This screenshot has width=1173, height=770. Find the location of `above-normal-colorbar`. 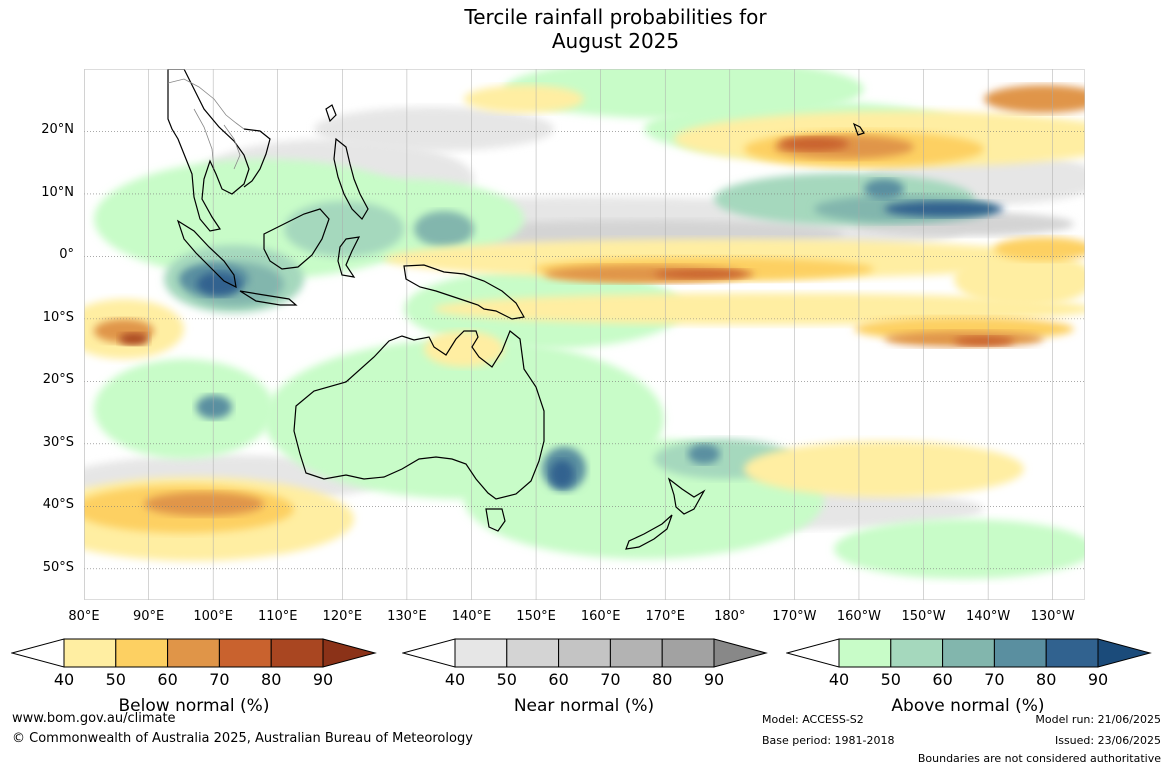

above-normal-colorbar is located at coordinates (969, 653).